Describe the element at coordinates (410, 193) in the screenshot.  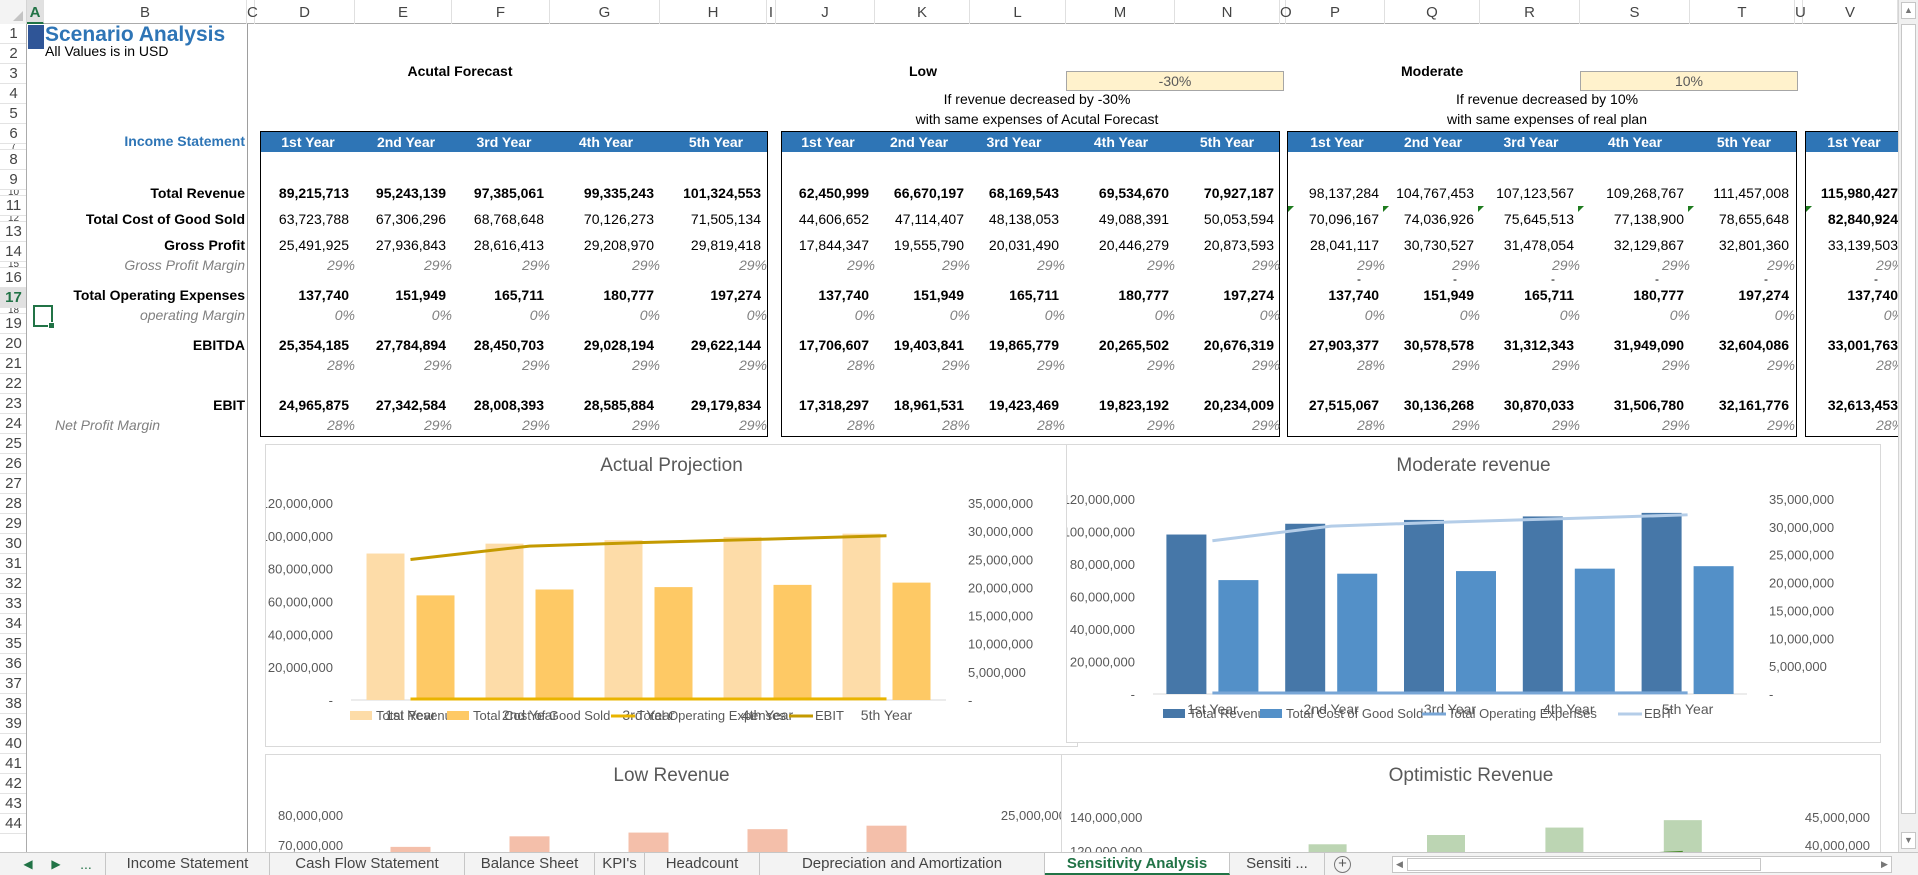
I see `cell-total-revenue: 95,243,139` at that location.